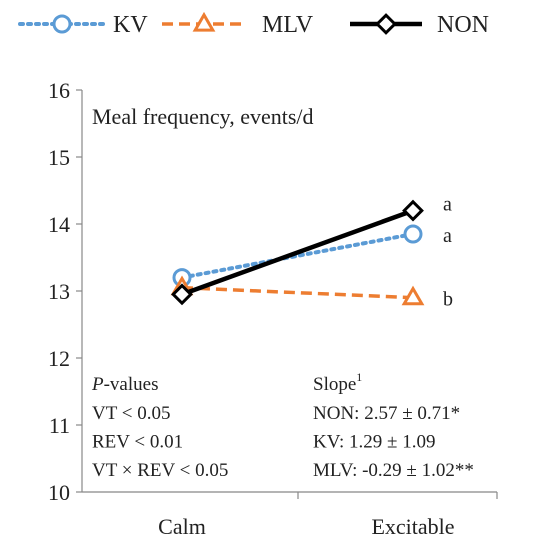 The image size is (540, 550). I want to click on legend-item-kv: KV, so click(83, 25).